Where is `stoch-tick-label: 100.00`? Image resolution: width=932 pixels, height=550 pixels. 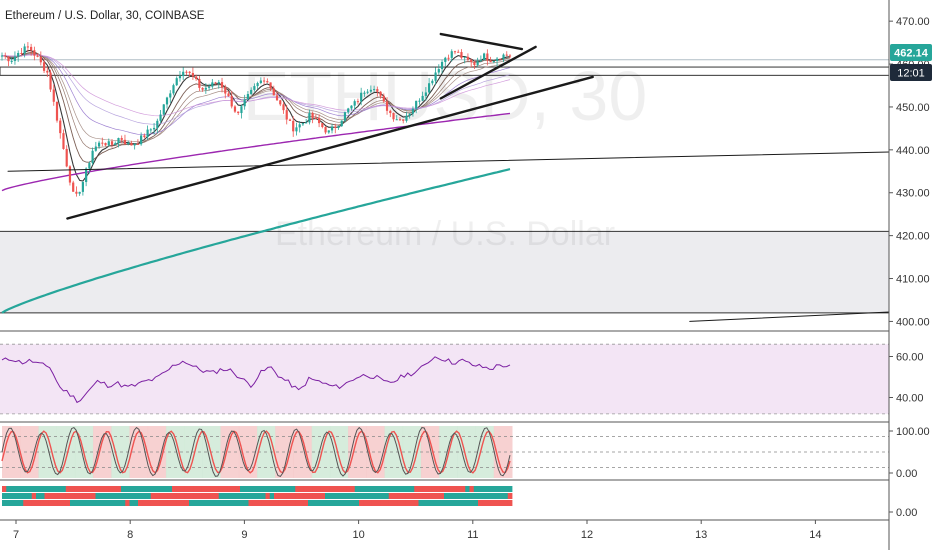
stoch-tick-label: 100.00 is located at coordinates (913, 432).